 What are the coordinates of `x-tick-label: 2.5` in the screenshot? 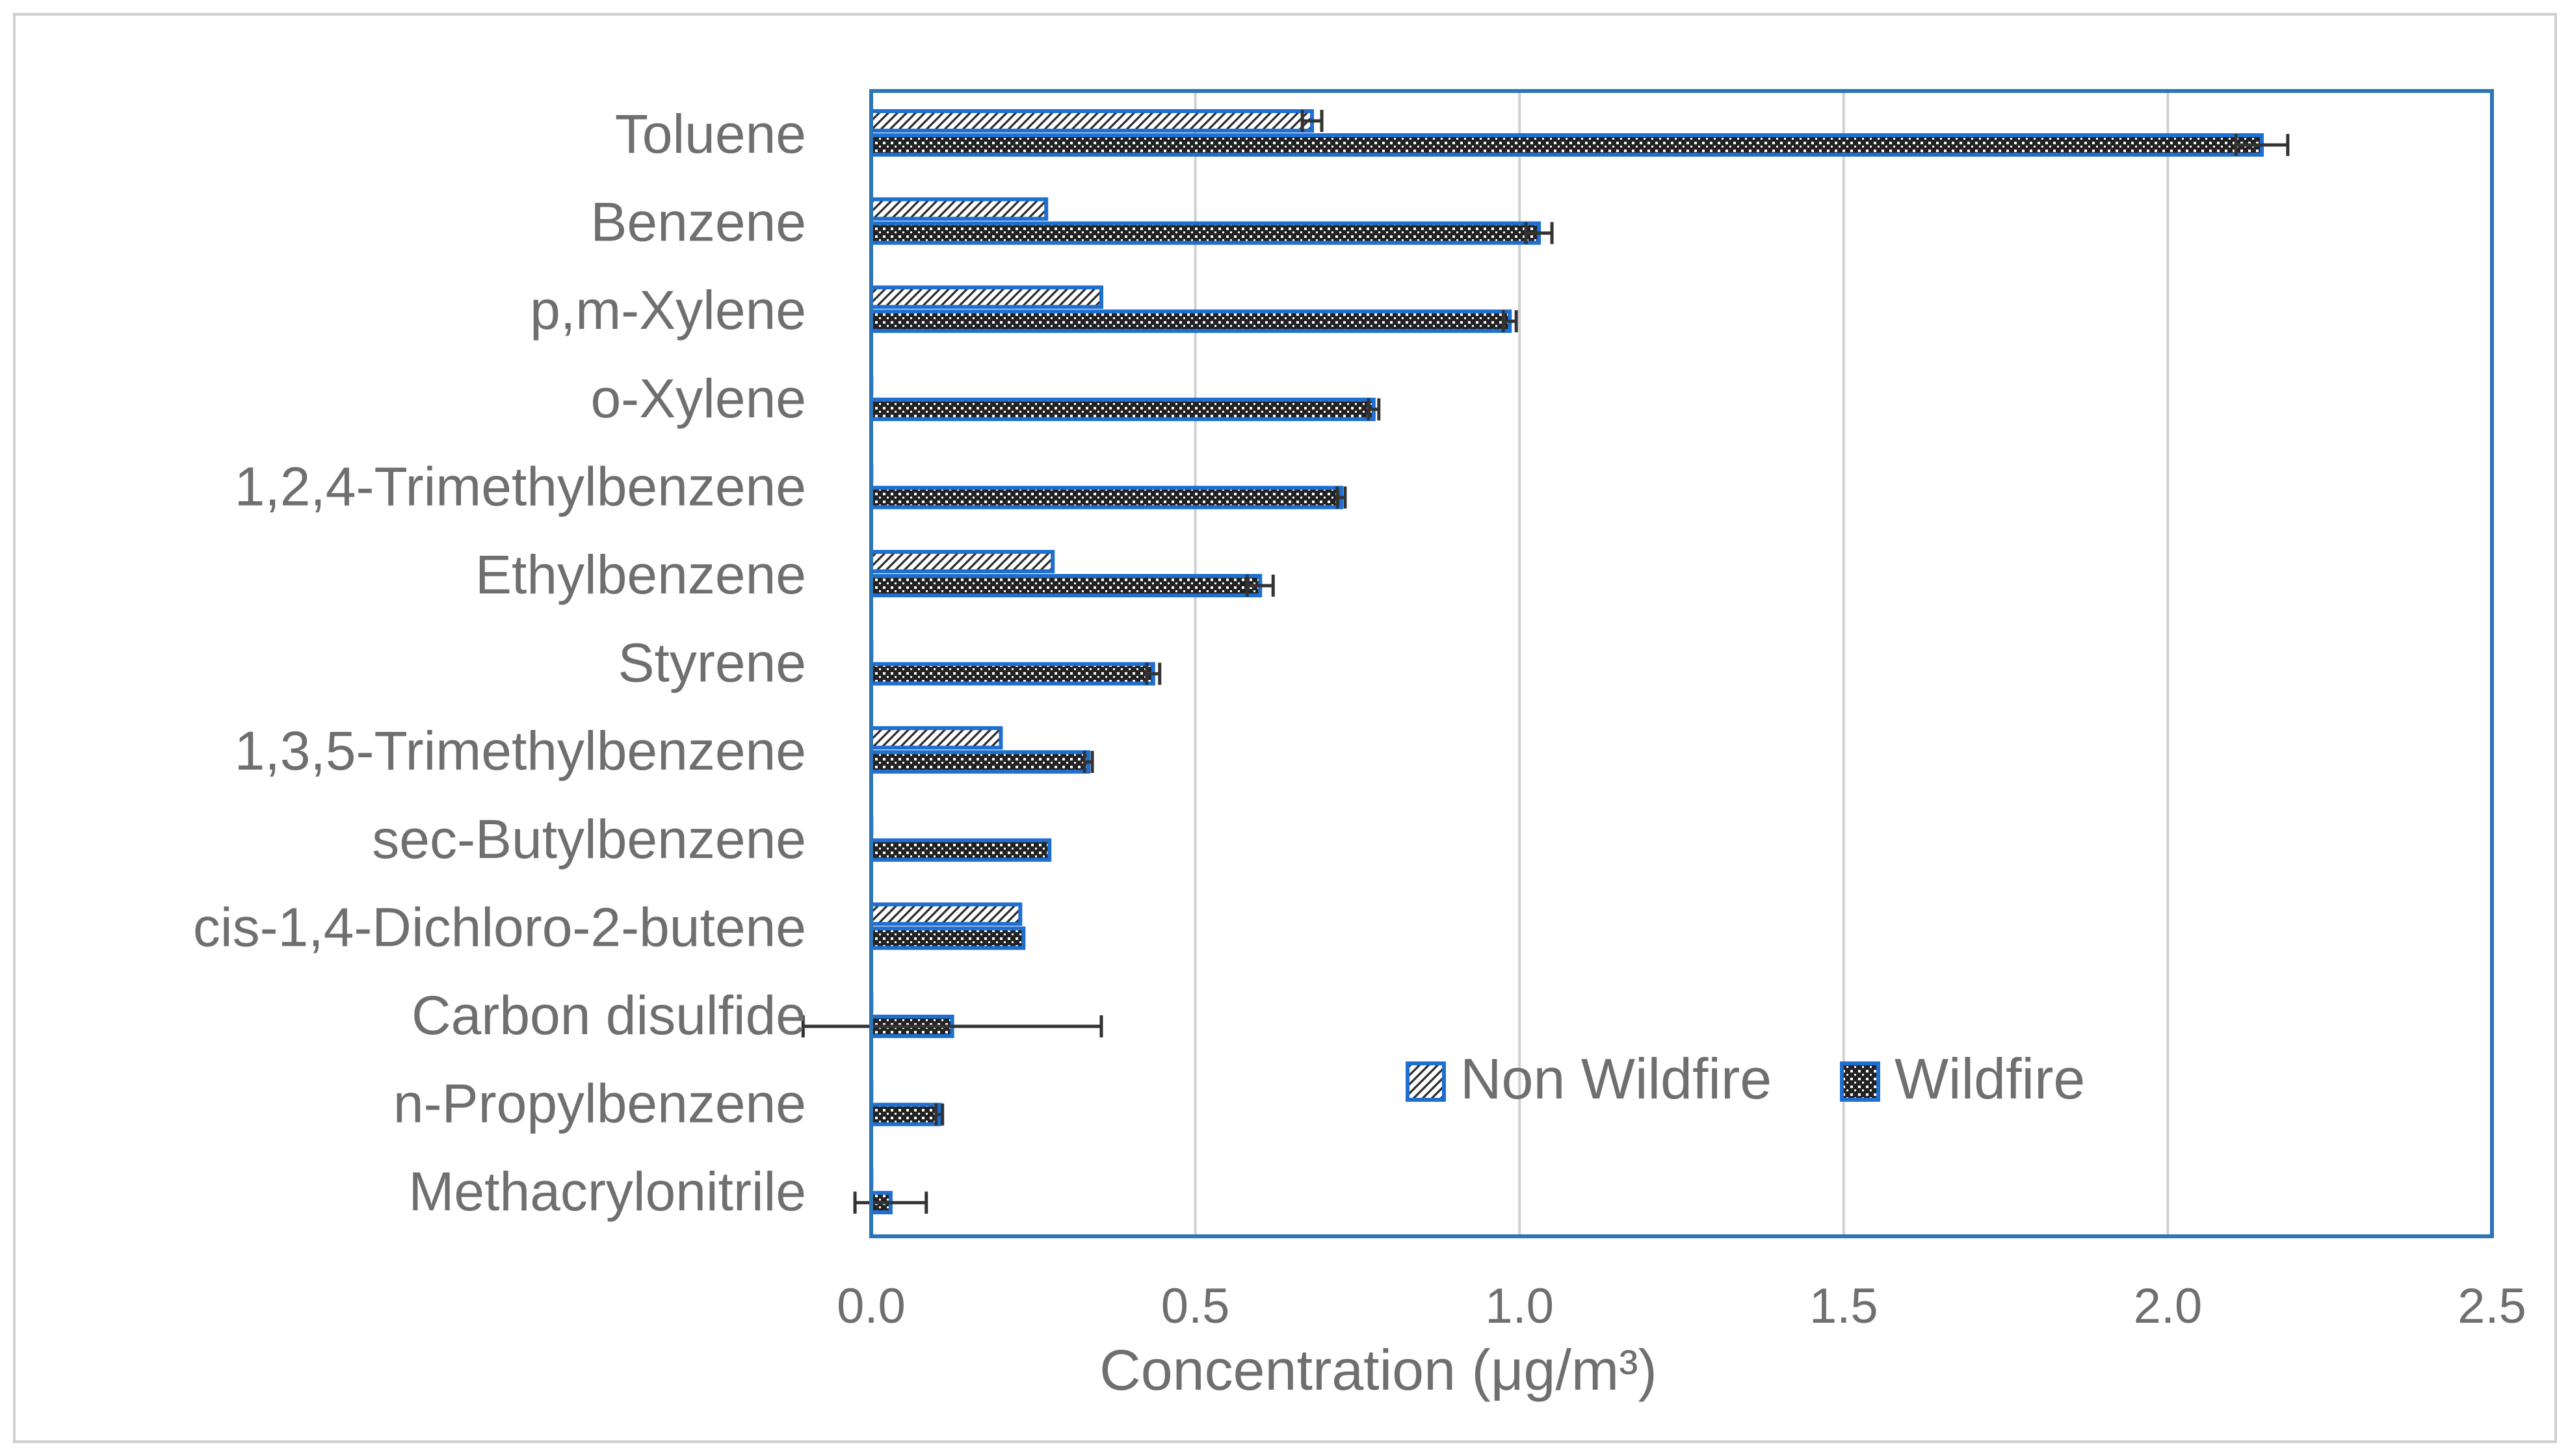 It's located at (2492, 1306).